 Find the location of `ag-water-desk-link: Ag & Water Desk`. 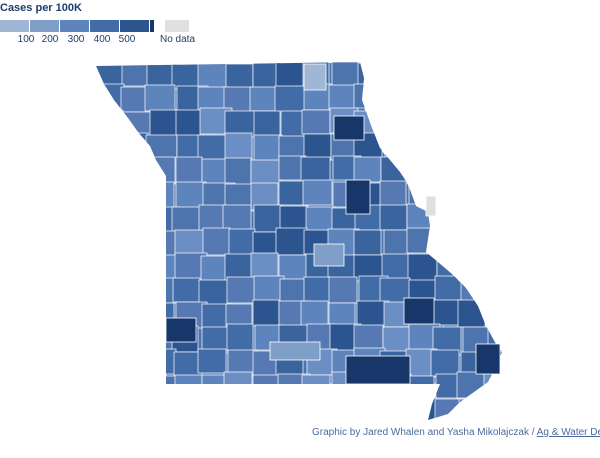

ag-water-desk-link: Ag & Water Desk is located at coordinates (568, 432).